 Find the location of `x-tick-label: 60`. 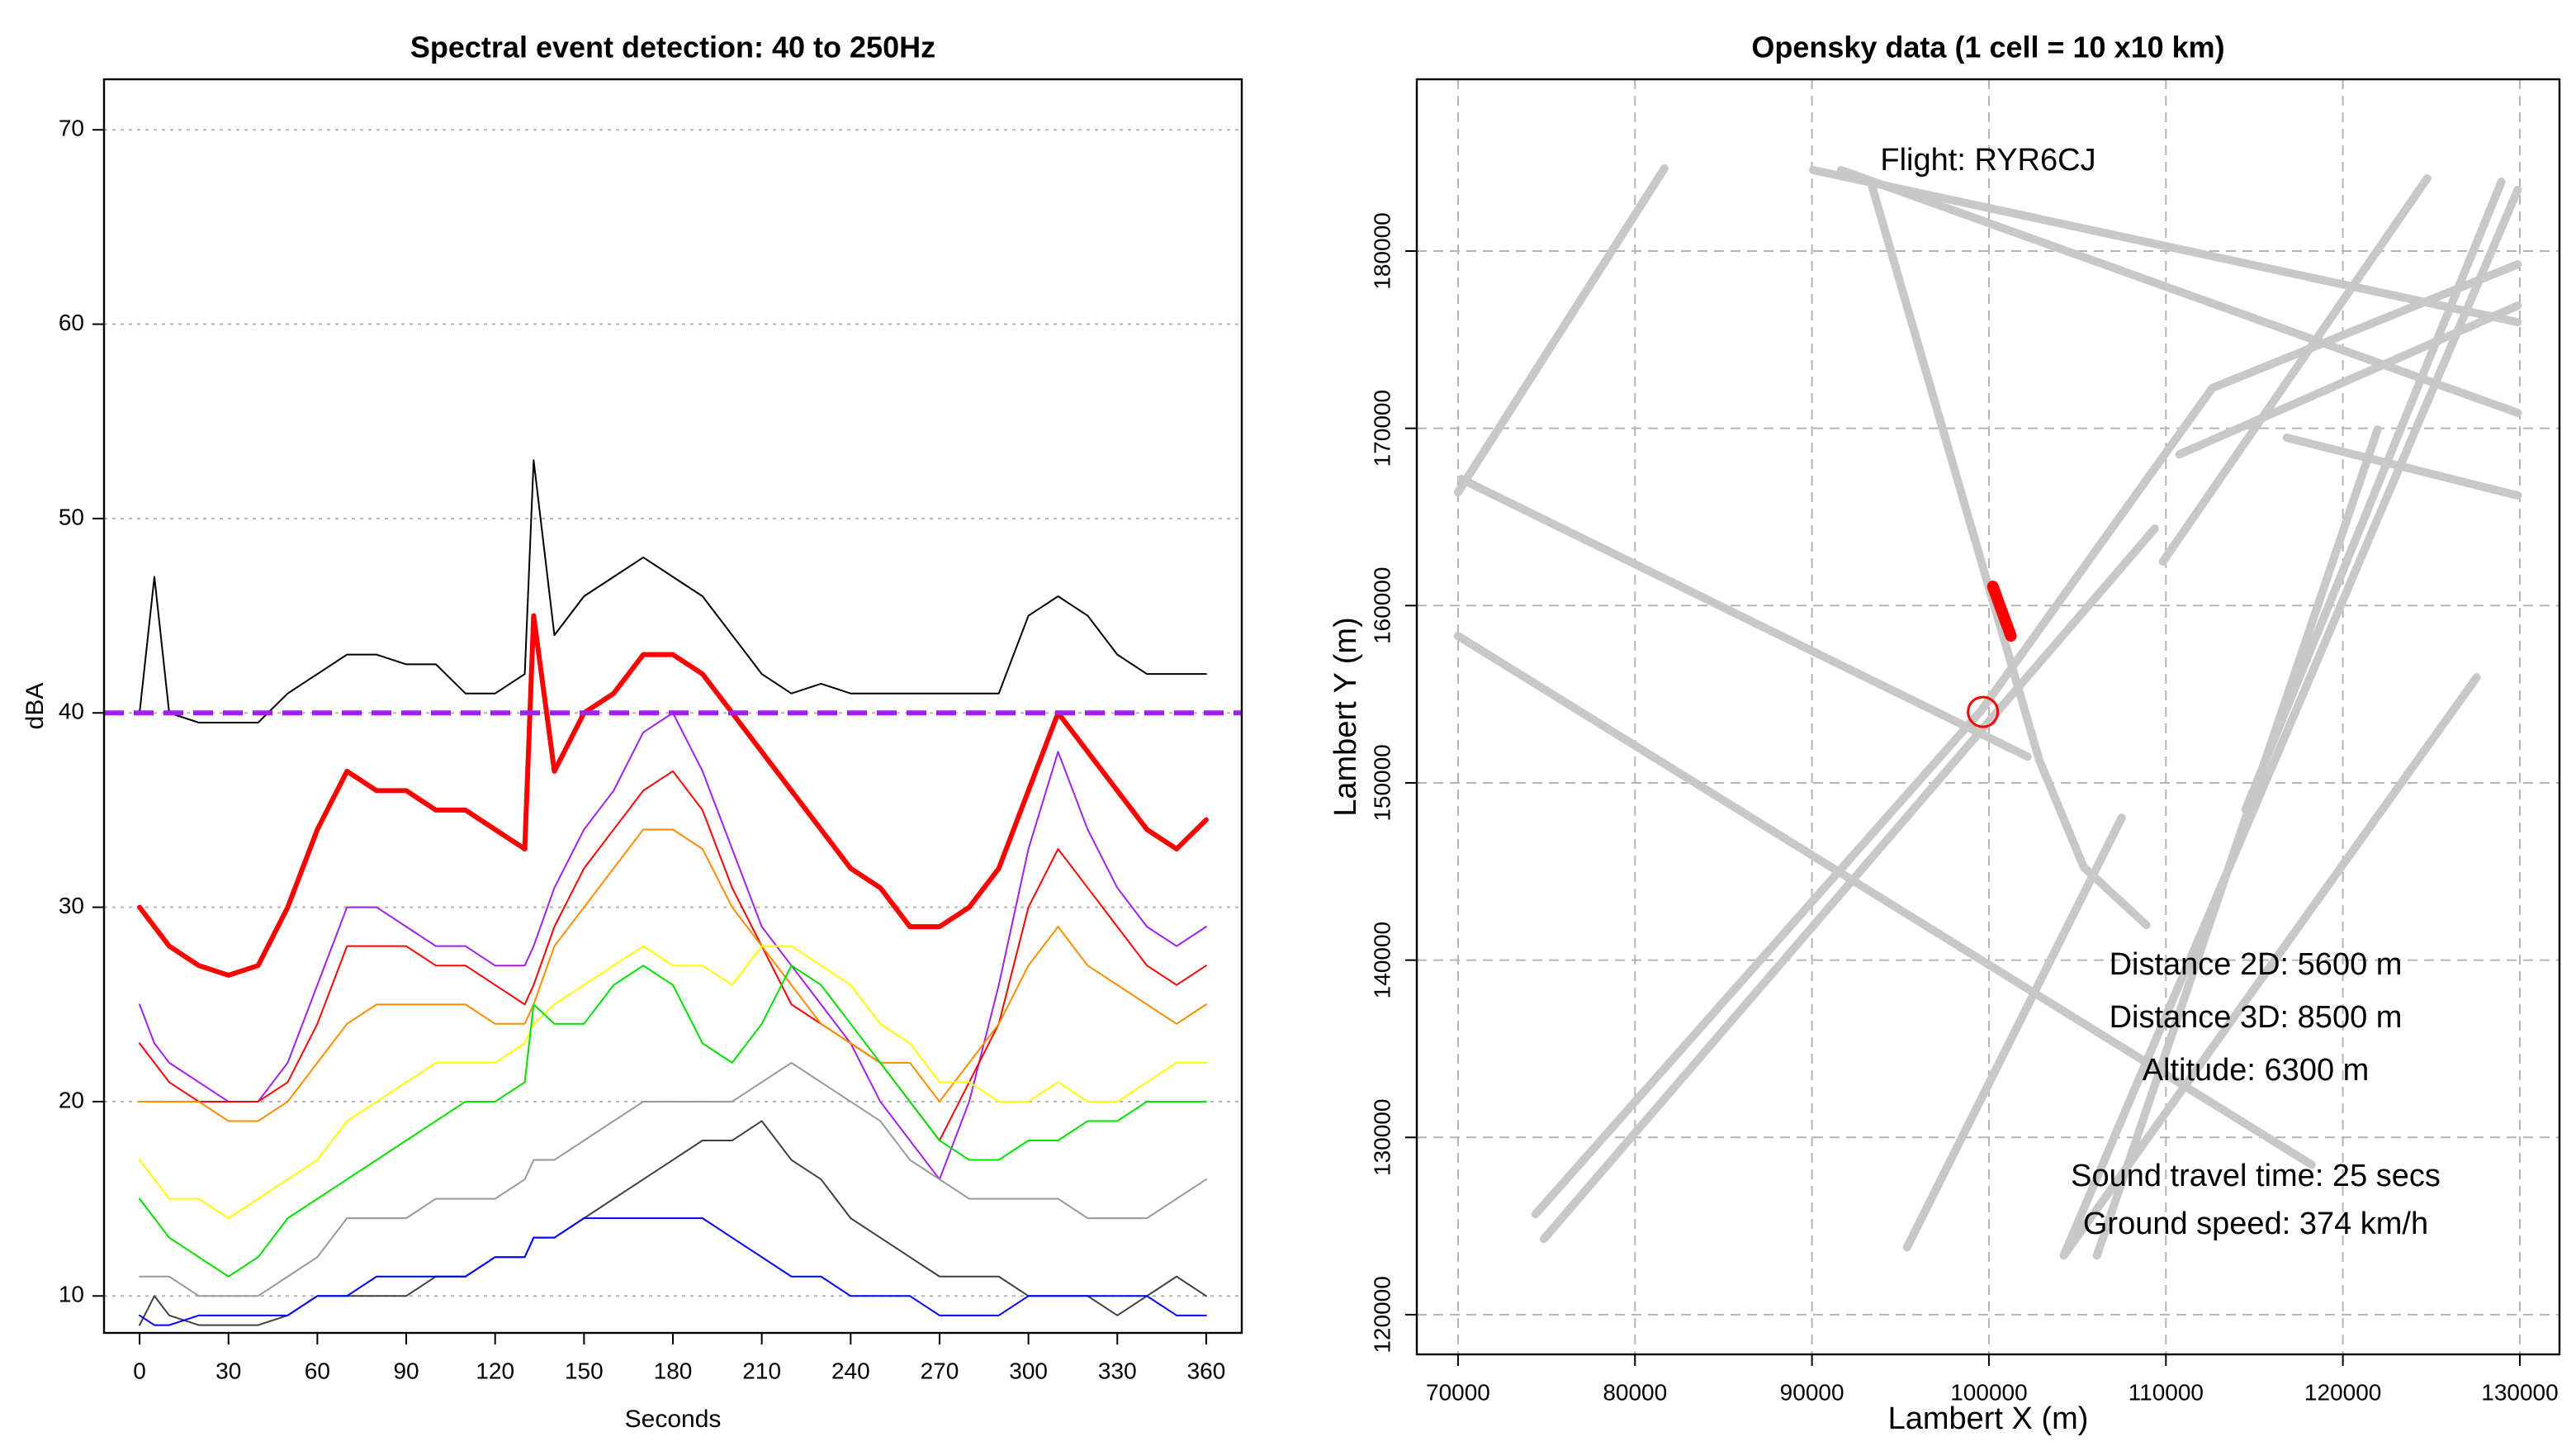

x-tick-label: 60 is located at coordinates (317, 1370).